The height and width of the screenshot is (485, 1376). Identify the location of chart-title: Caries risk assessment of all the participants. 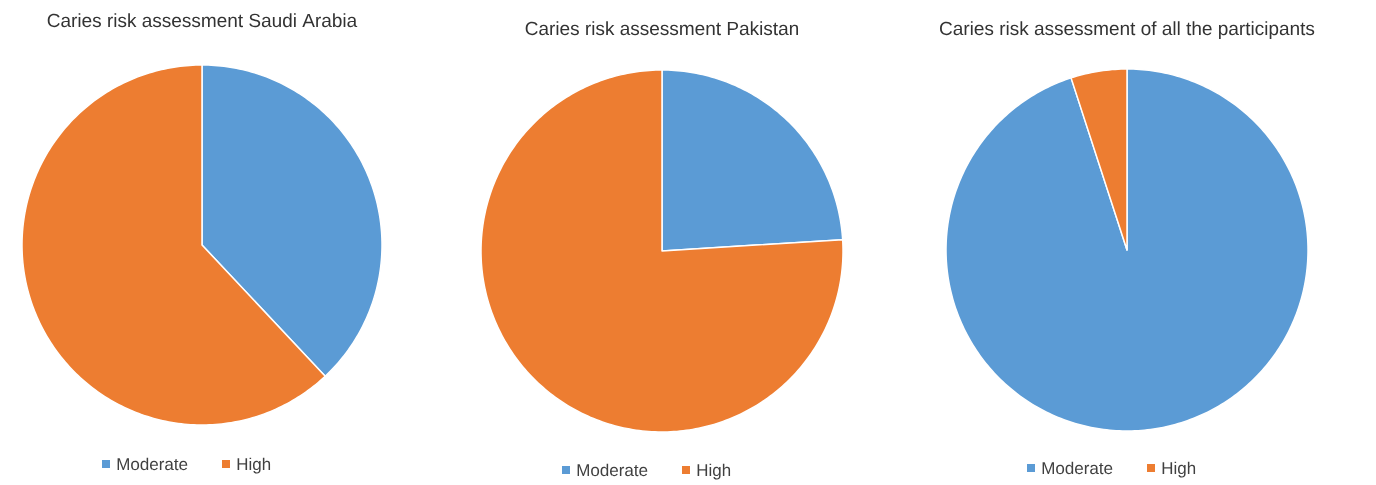
(1127, 30).